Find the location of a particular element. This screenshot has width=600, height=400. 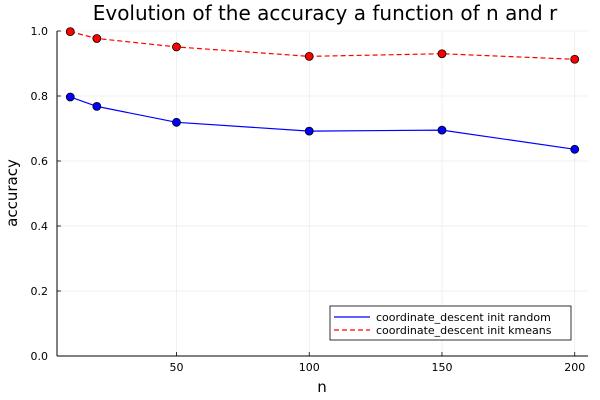

legend-label-kmeans: coordinate_descent init kmeans is located at coordinates (464, 330).